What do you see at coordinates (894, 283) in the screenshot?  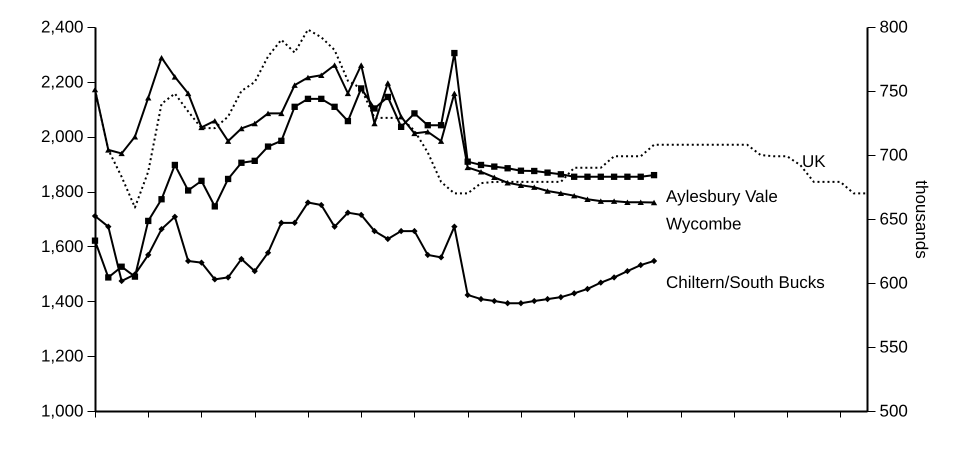 I see `y2-tick-label: 600` at bounding box center [894, 283].